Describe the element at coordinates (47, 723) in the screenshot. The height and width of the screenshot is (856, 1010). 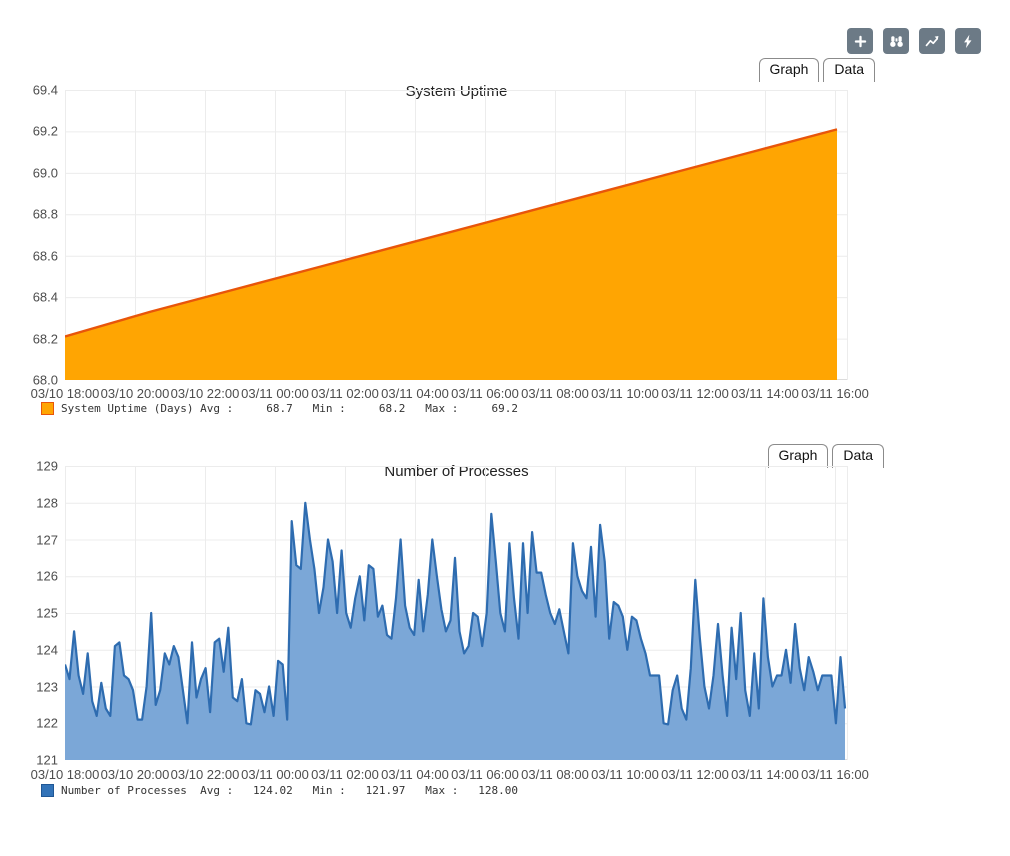
I see `y-tick-label: 122` at that location.